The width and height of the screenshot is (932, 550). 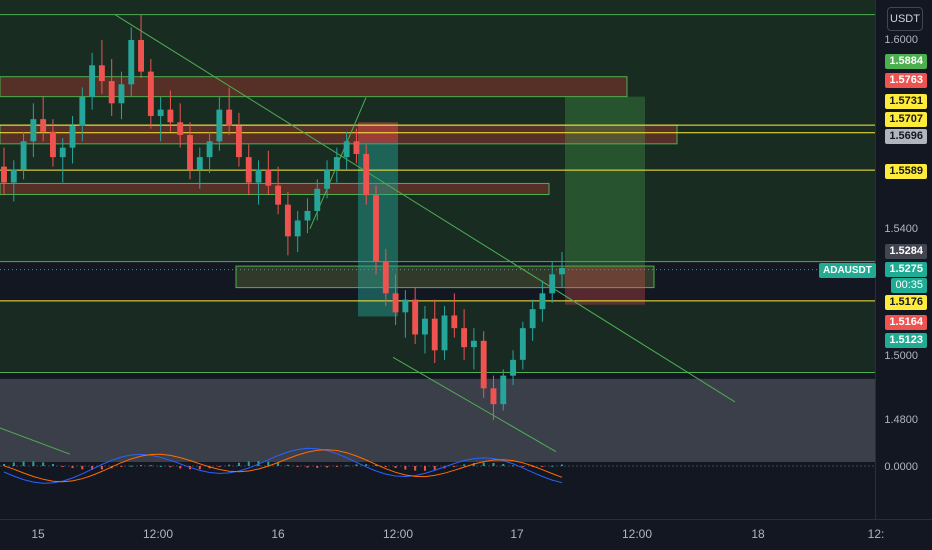 What do you see at coordinates (517, 534) in the screenshot?
I see `x-tick-label: 17` at bounding box center [517, 534].